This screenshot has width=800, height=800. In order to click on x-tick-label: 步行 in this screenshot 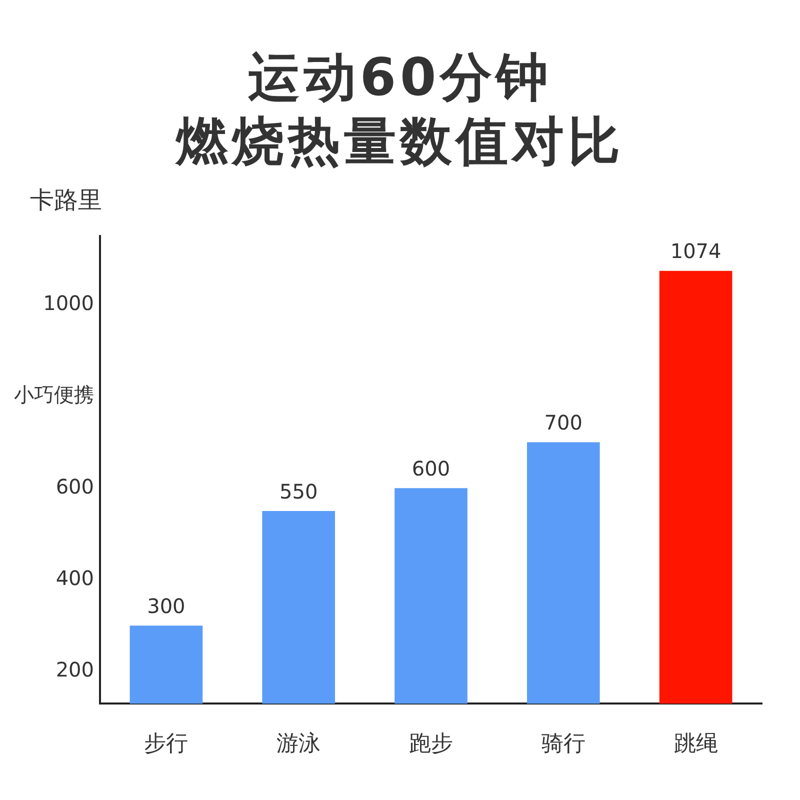, I will do `click(166, 744)`.